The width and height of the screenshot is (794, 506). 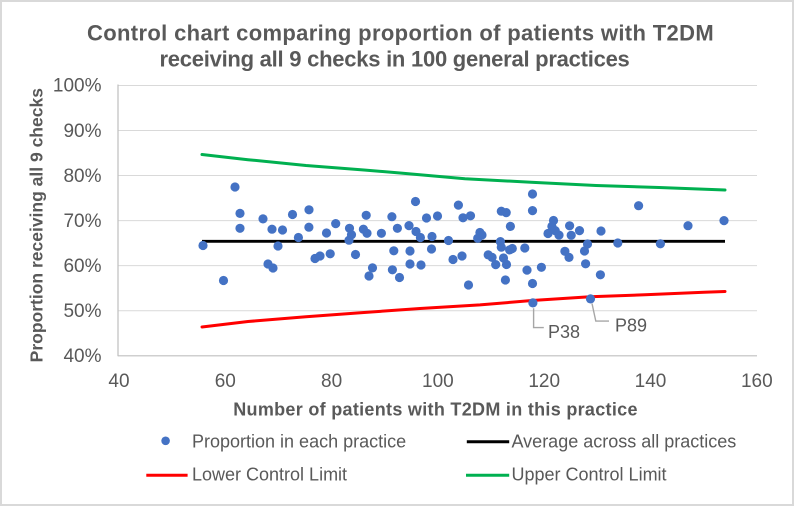 What do you see at coordinates (651, 381) in the screenshot?
I see `svg-text: 140` at bounding box center [651, 381].